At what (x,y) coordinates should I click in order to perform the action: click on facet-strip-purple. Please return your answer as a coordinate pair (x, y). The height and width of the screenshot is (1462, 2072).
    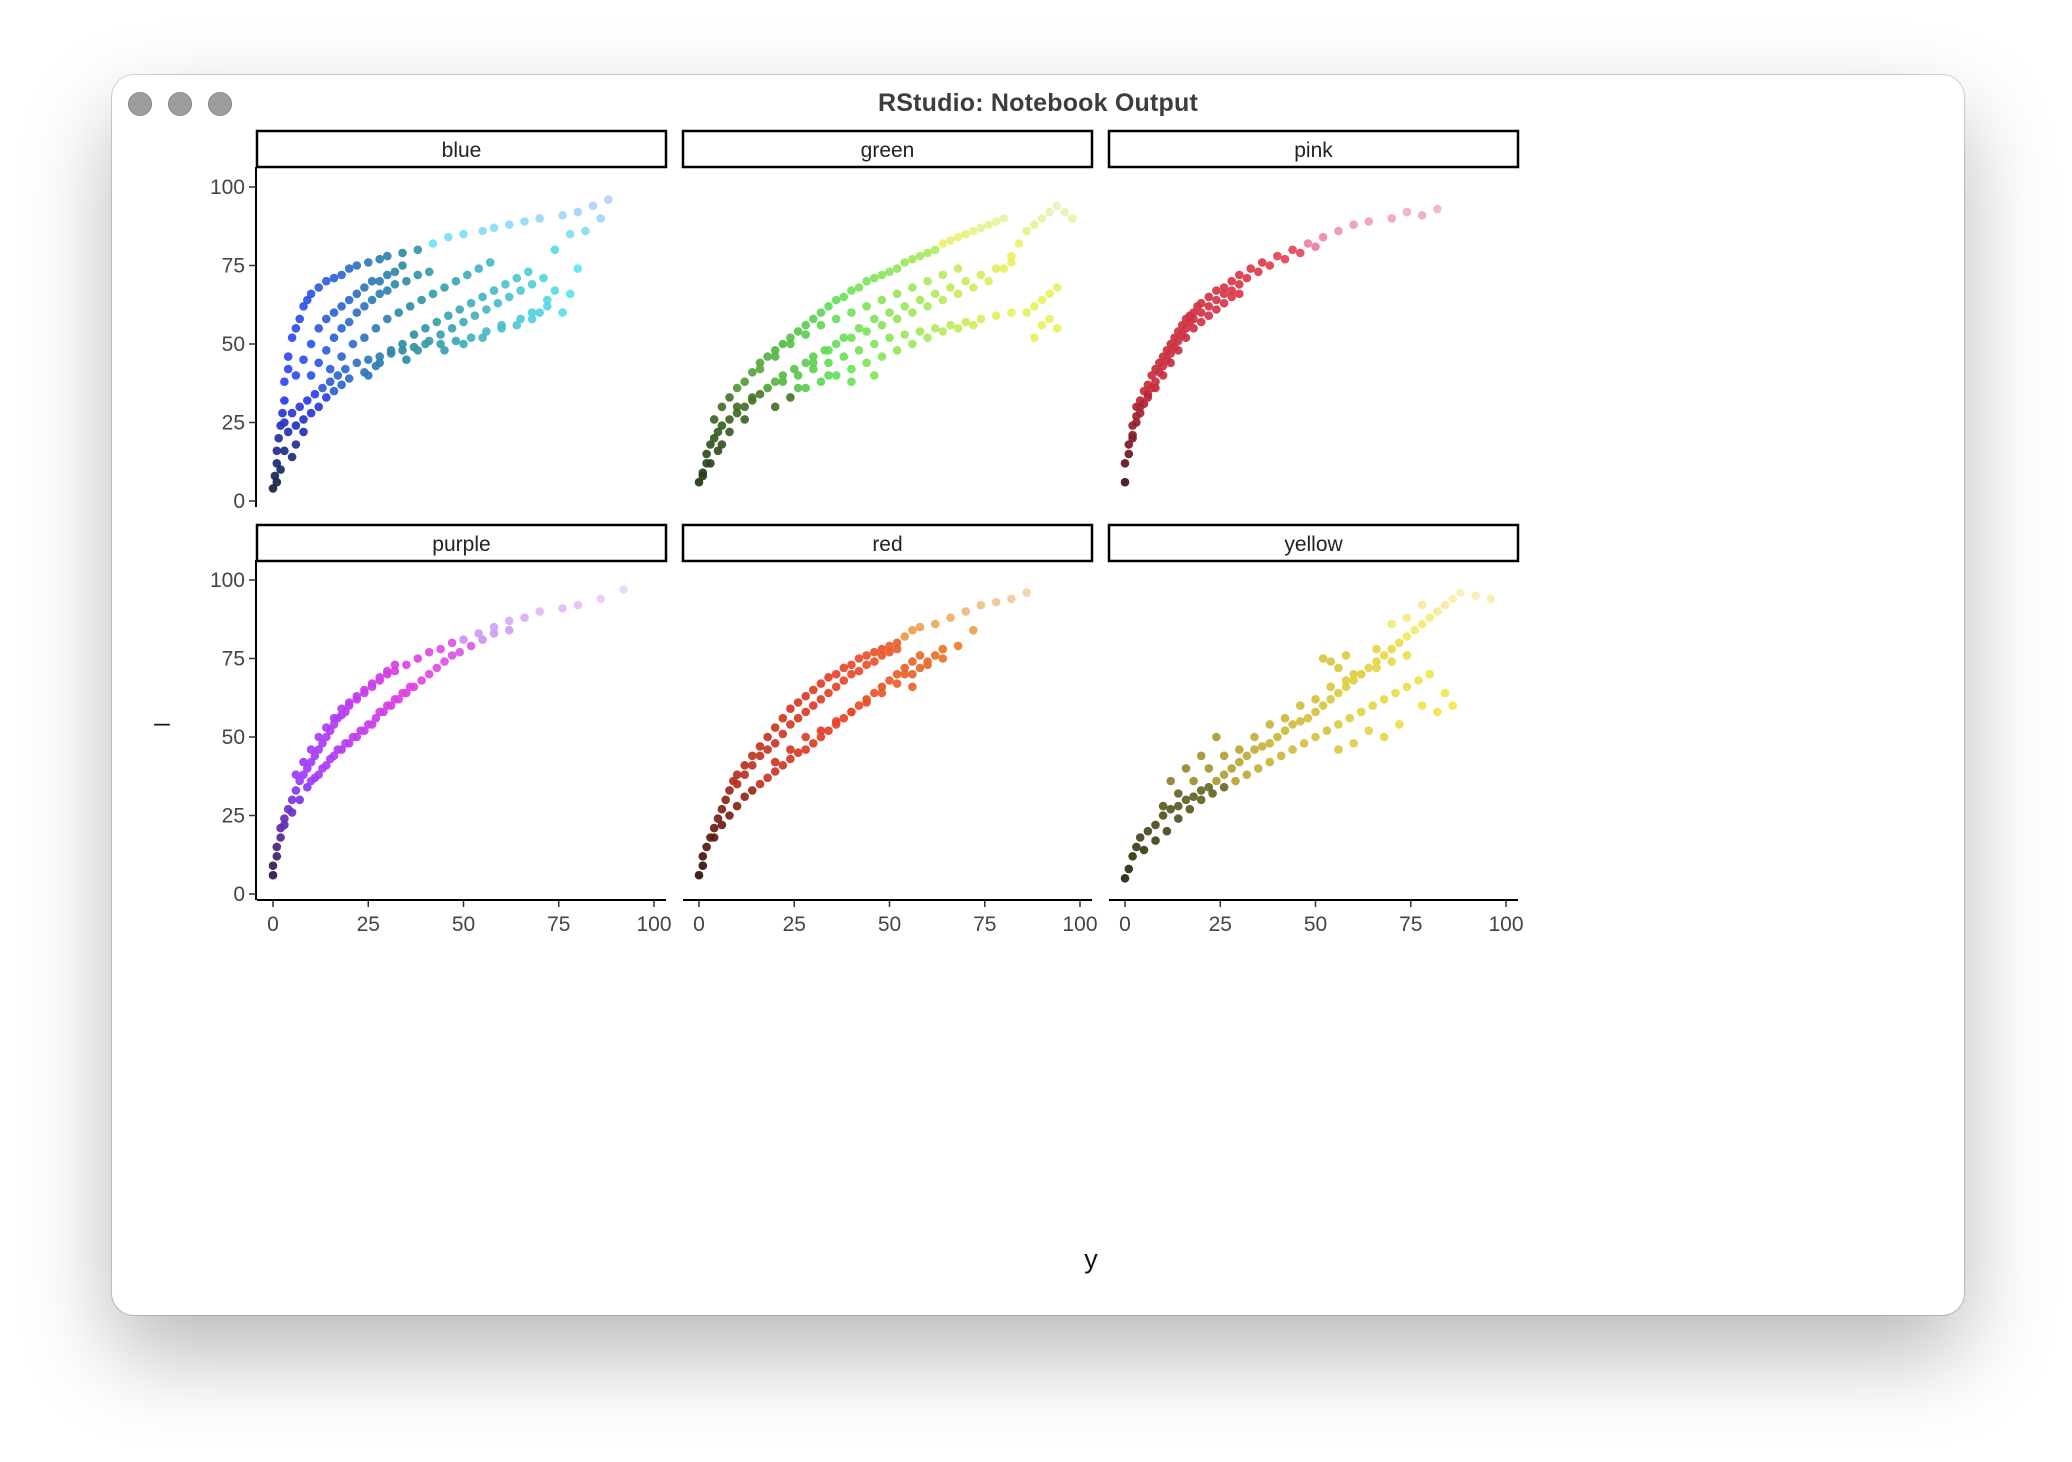
    Looking at the image, I should click on (461, 543).